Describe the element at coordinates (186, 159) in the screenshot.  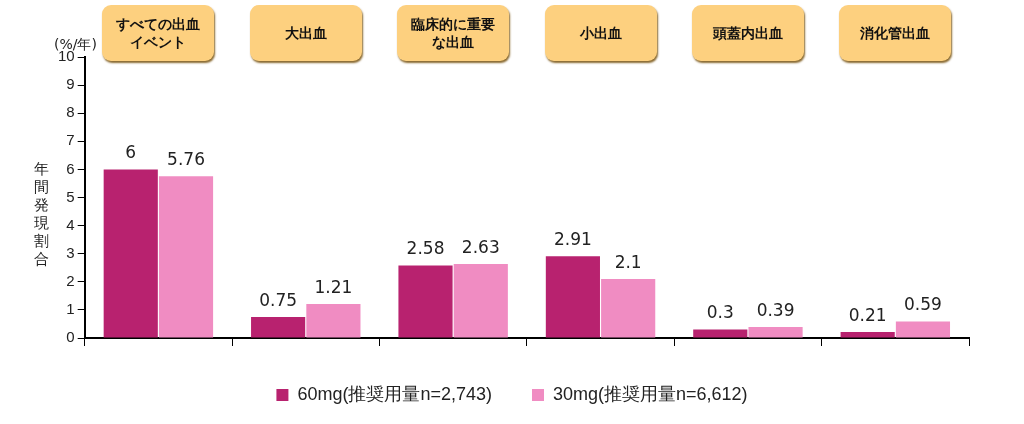
I see `data-label: 5.76` at that location.